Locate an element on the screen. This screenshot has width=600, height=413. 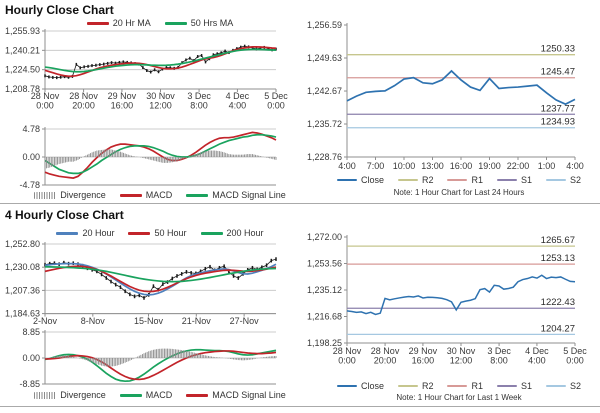
legend-item: S2 is located at coordinates (563, 180).